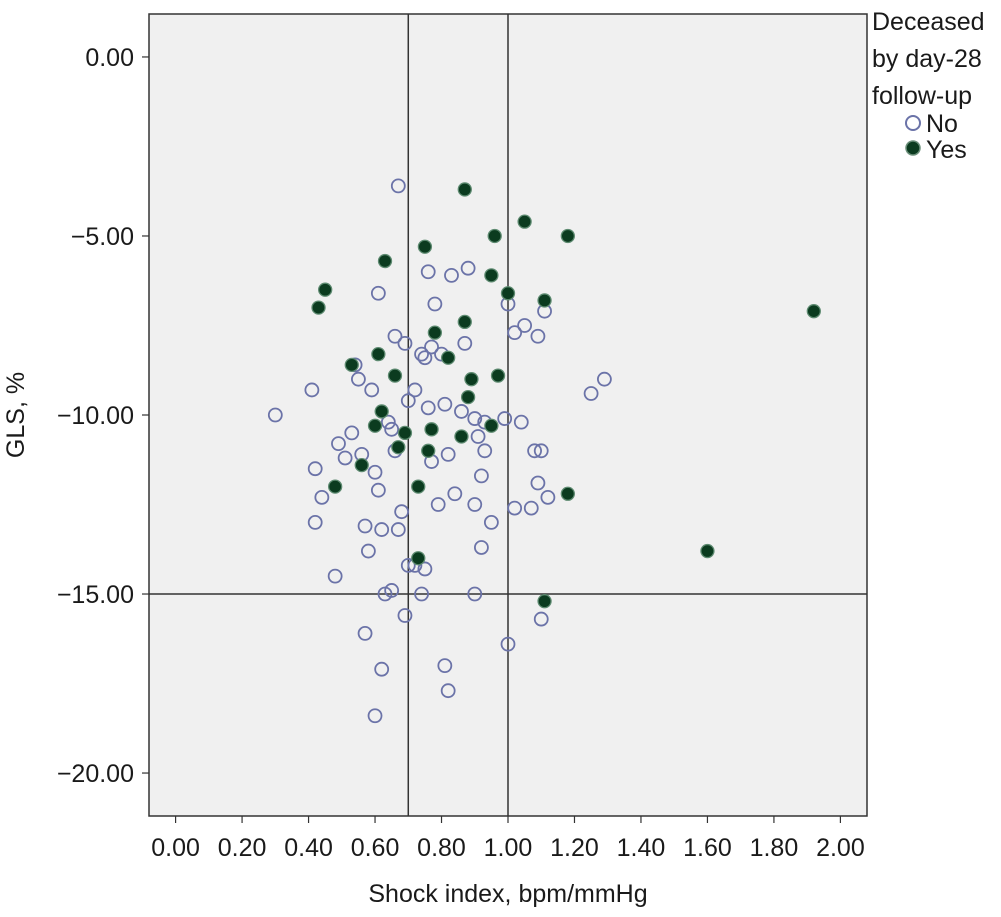 The image size is (1001, 917). I want to click on x-tick-label: 0.40, so click(308, 848).